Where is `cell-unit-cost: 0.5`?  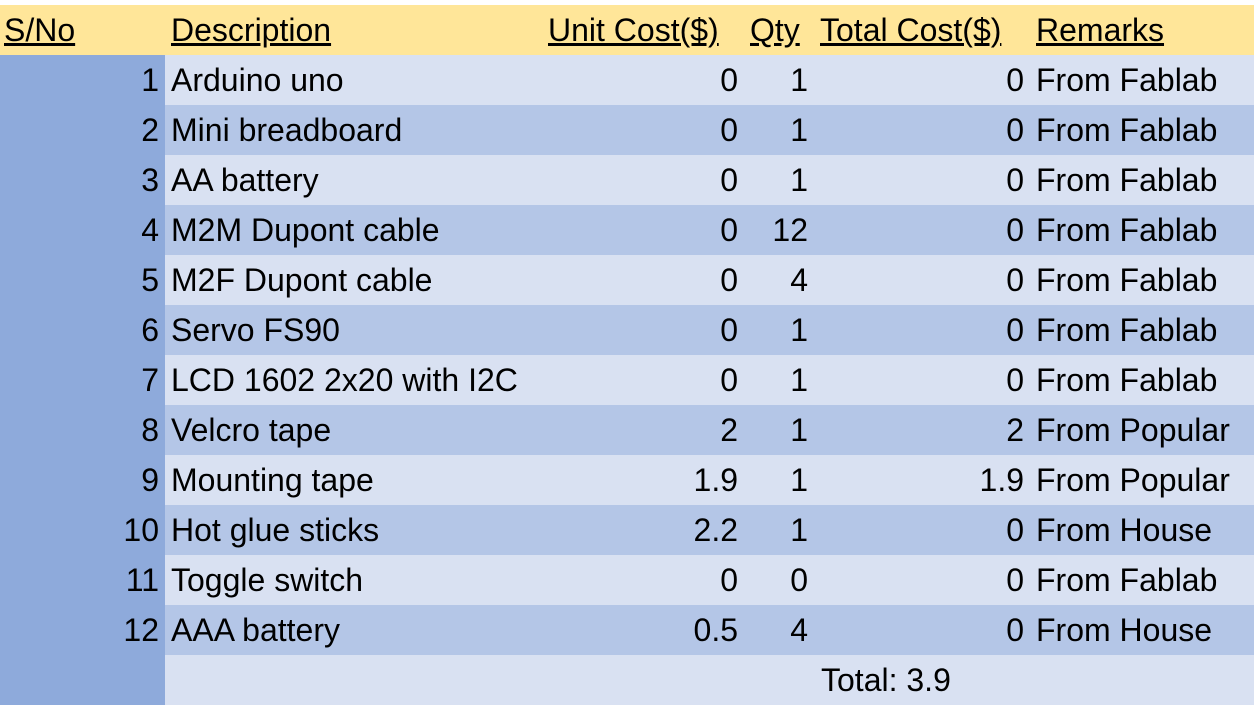 cell-unit-cost: 0.5 is located at coordinates (643, 630).